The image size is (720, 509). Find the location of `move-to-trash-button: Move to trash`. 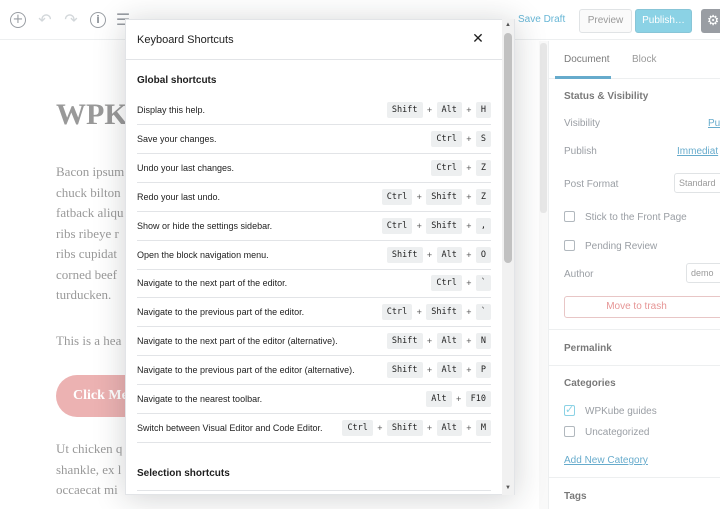

move-to-trash-button: Move to trash is located at coordinates (642, 307).